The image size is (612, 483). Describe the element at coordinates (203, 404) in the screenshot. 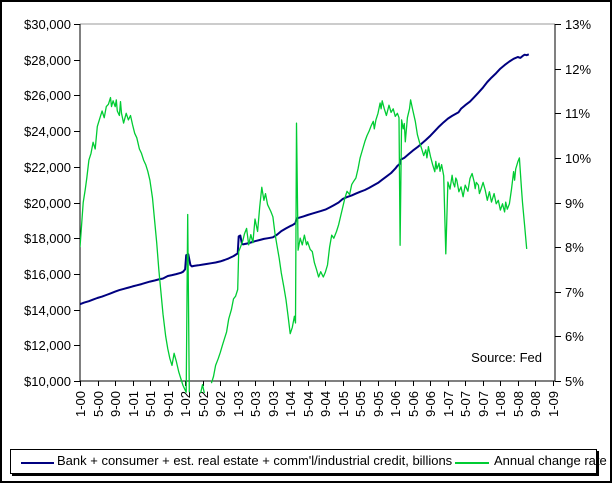

I see `x-axis-tick-label: 5-02` at that location.